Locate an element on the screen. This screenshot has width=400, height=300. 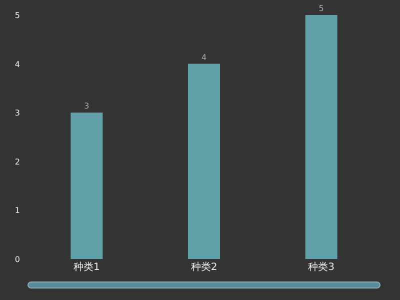
y-tick-label: 4 is located at coordinates (17, 64).